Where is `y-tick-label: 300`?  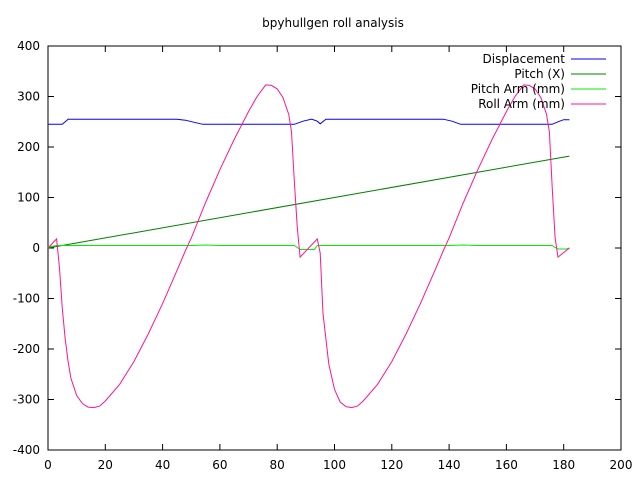 y-tick-label: 300 is located at coordinates (28, 97).